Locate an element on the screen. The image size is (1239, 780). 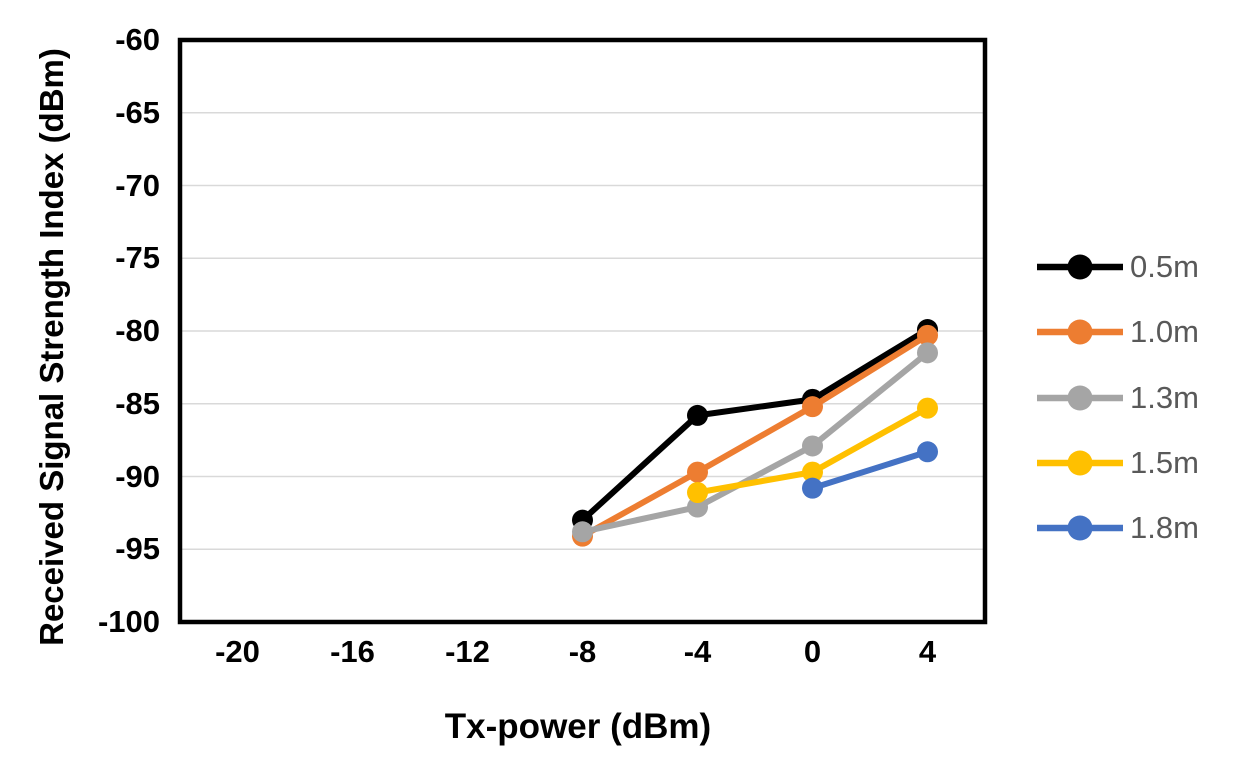
y-tick-label: -75 is located at coordinates (137, 258).